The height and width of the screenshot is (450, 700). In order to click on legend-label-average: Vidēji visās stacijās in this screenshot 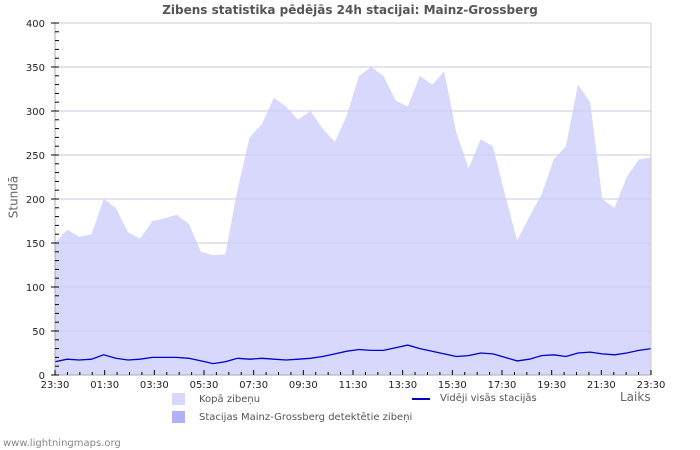, I will do `click(488, 398)`.